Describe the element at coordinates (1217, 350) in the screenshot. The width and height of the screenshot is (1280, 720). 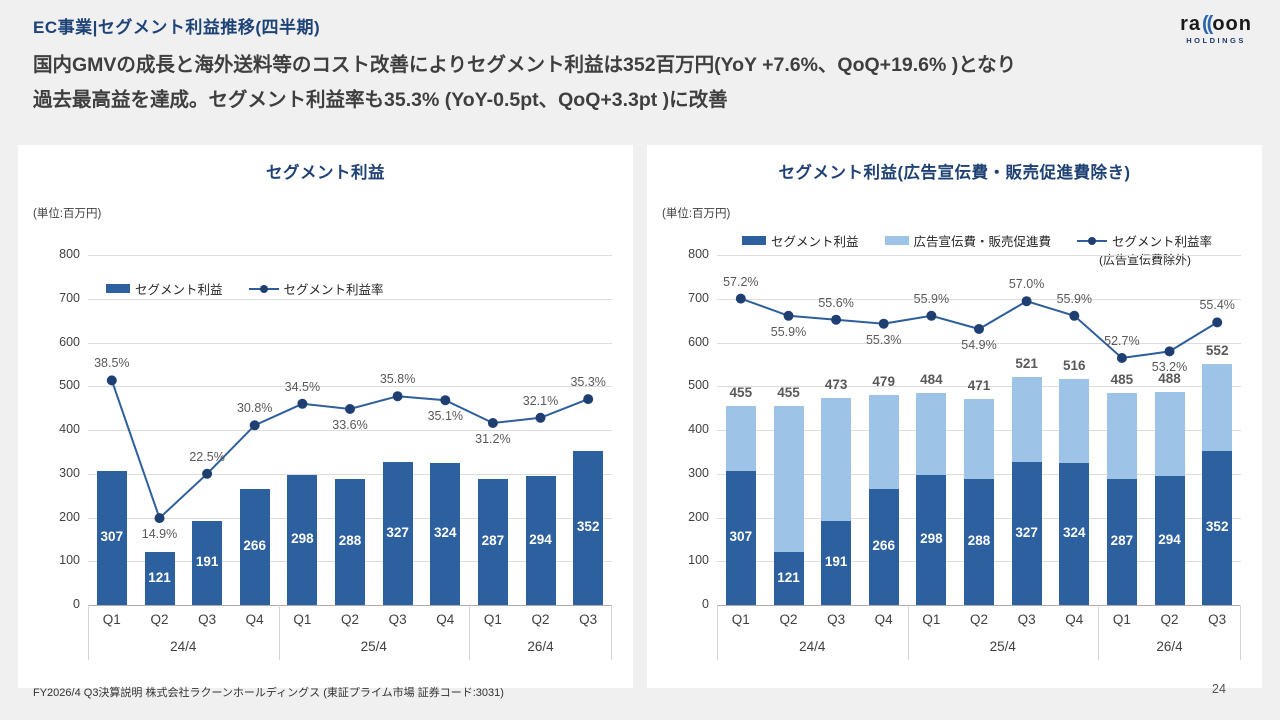
I see `stack-total-label: 552` at that location.